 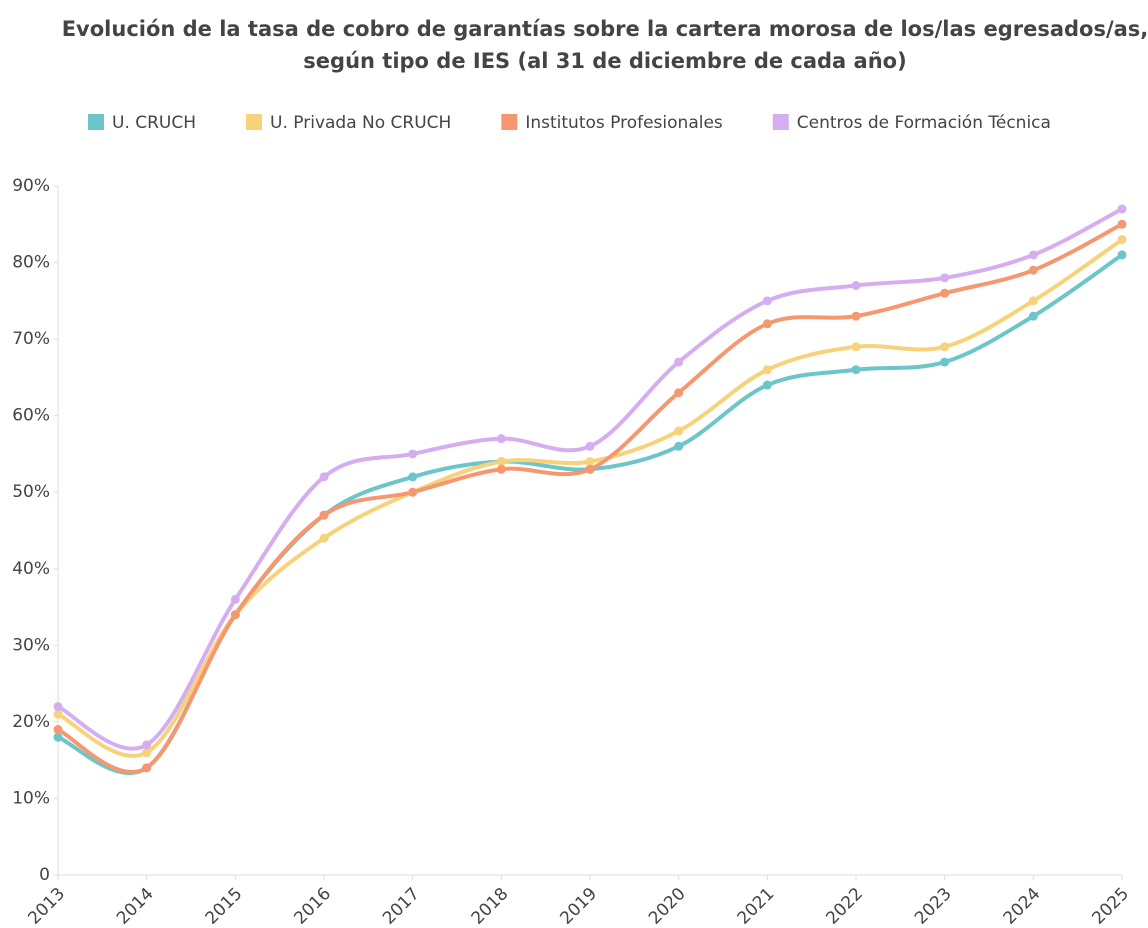 I want to click on y-tick-label: 60%, so click(x=31, y=416).